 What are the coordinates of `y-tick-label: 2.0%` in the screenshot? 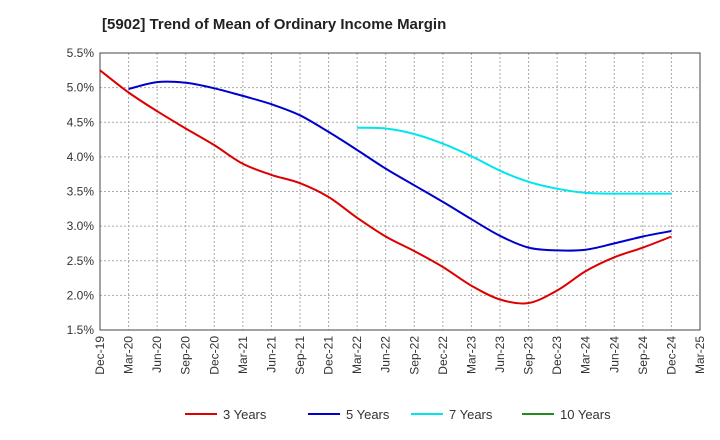 It's located at (81, 295).